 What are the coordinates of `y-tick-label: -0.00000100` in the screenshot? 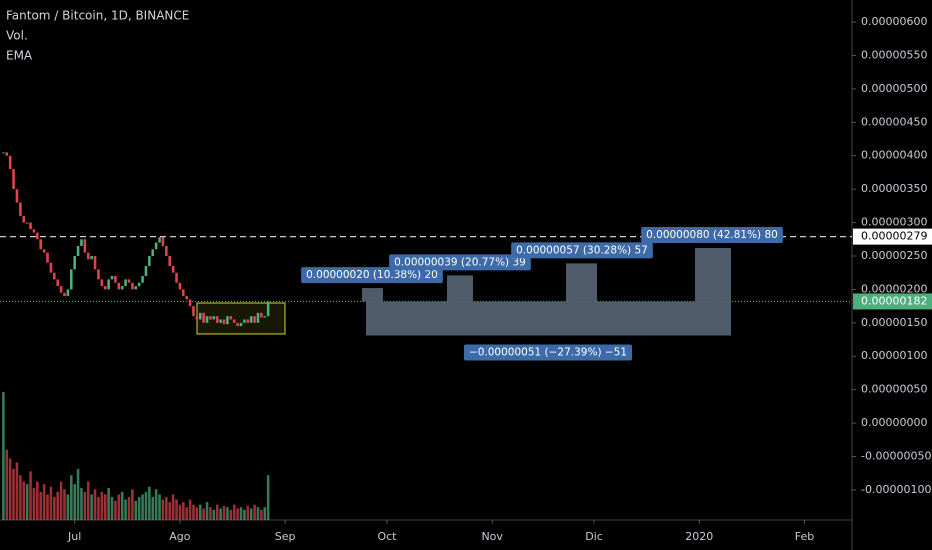 It's located at (896, 489).